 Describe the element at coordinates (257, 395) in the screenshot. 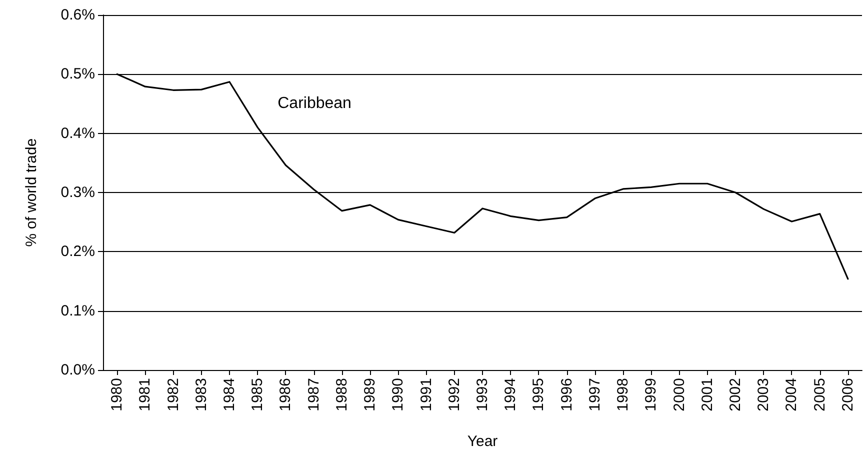

I see `x-tick-label: 1985` at that location.